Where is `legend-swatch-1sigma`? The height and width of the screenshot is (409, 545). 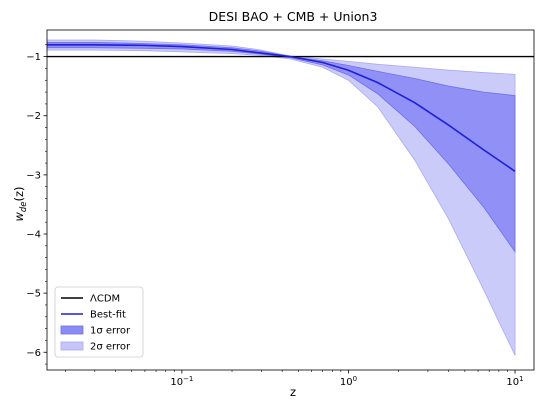
legend-swatch-1sigma is located at coordinates (72, 330).